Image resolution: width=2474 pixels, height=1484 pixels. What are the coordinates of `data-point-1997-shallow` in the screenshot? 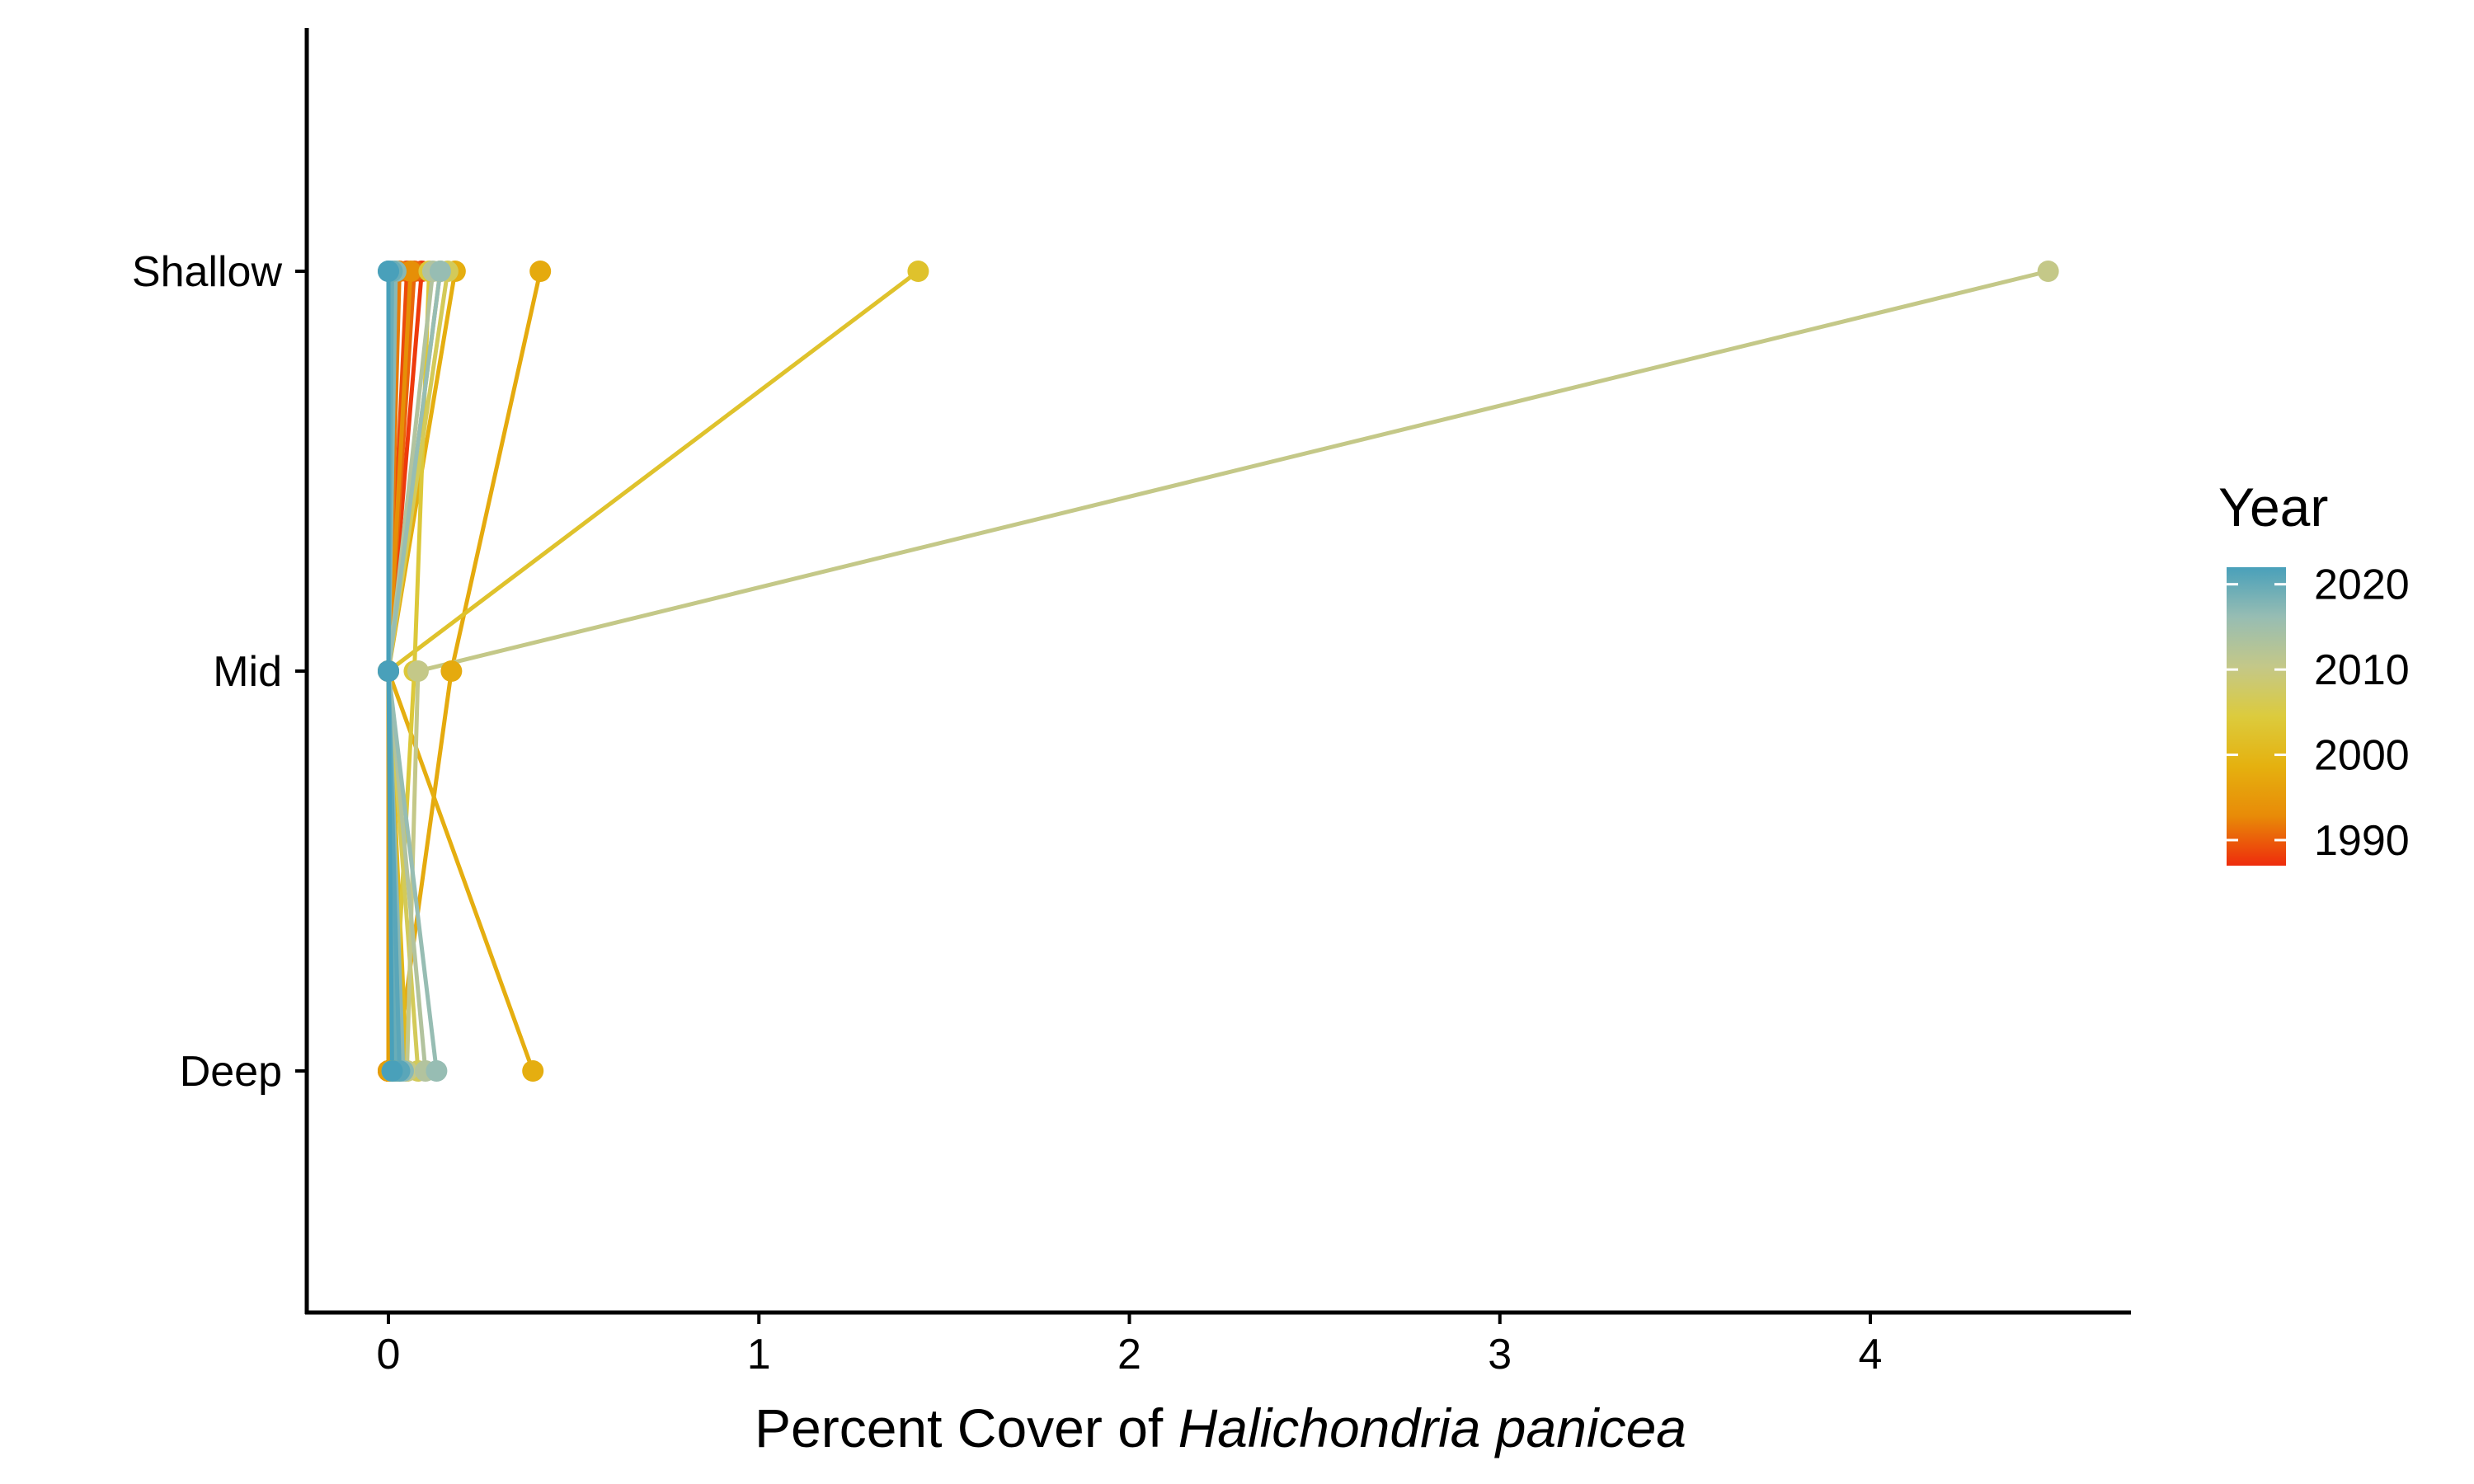 It's located at (410, 271).